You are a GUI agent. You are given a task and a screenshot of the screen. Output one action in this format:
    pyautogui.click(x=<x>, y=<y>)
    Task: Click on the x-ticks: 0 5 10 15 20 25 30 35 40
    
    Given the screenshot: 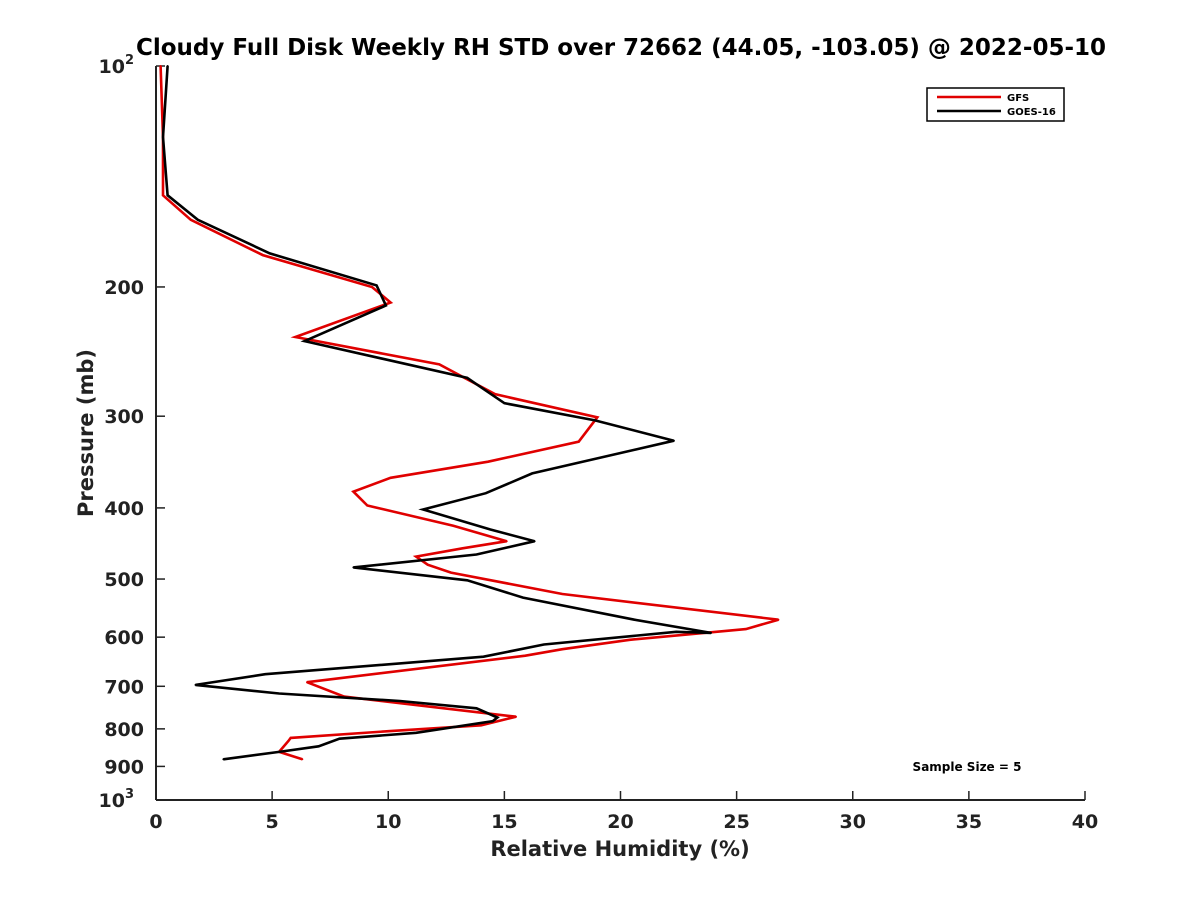 What is the action you would take?
    pyautogui.click(x=623, y=812)
    